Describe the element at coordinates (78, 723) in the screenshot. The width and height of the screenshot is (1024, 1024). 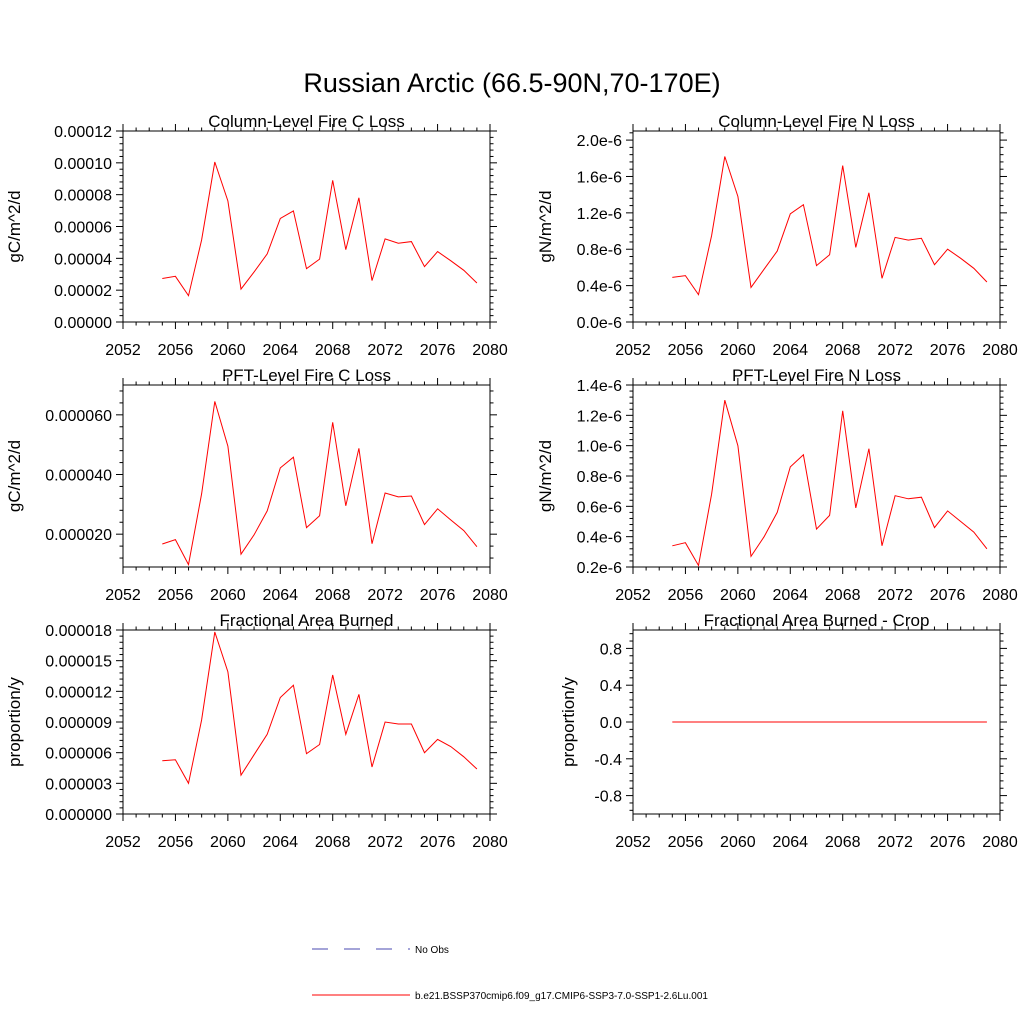
I see `y-tick-label: 0.000009` at that location.